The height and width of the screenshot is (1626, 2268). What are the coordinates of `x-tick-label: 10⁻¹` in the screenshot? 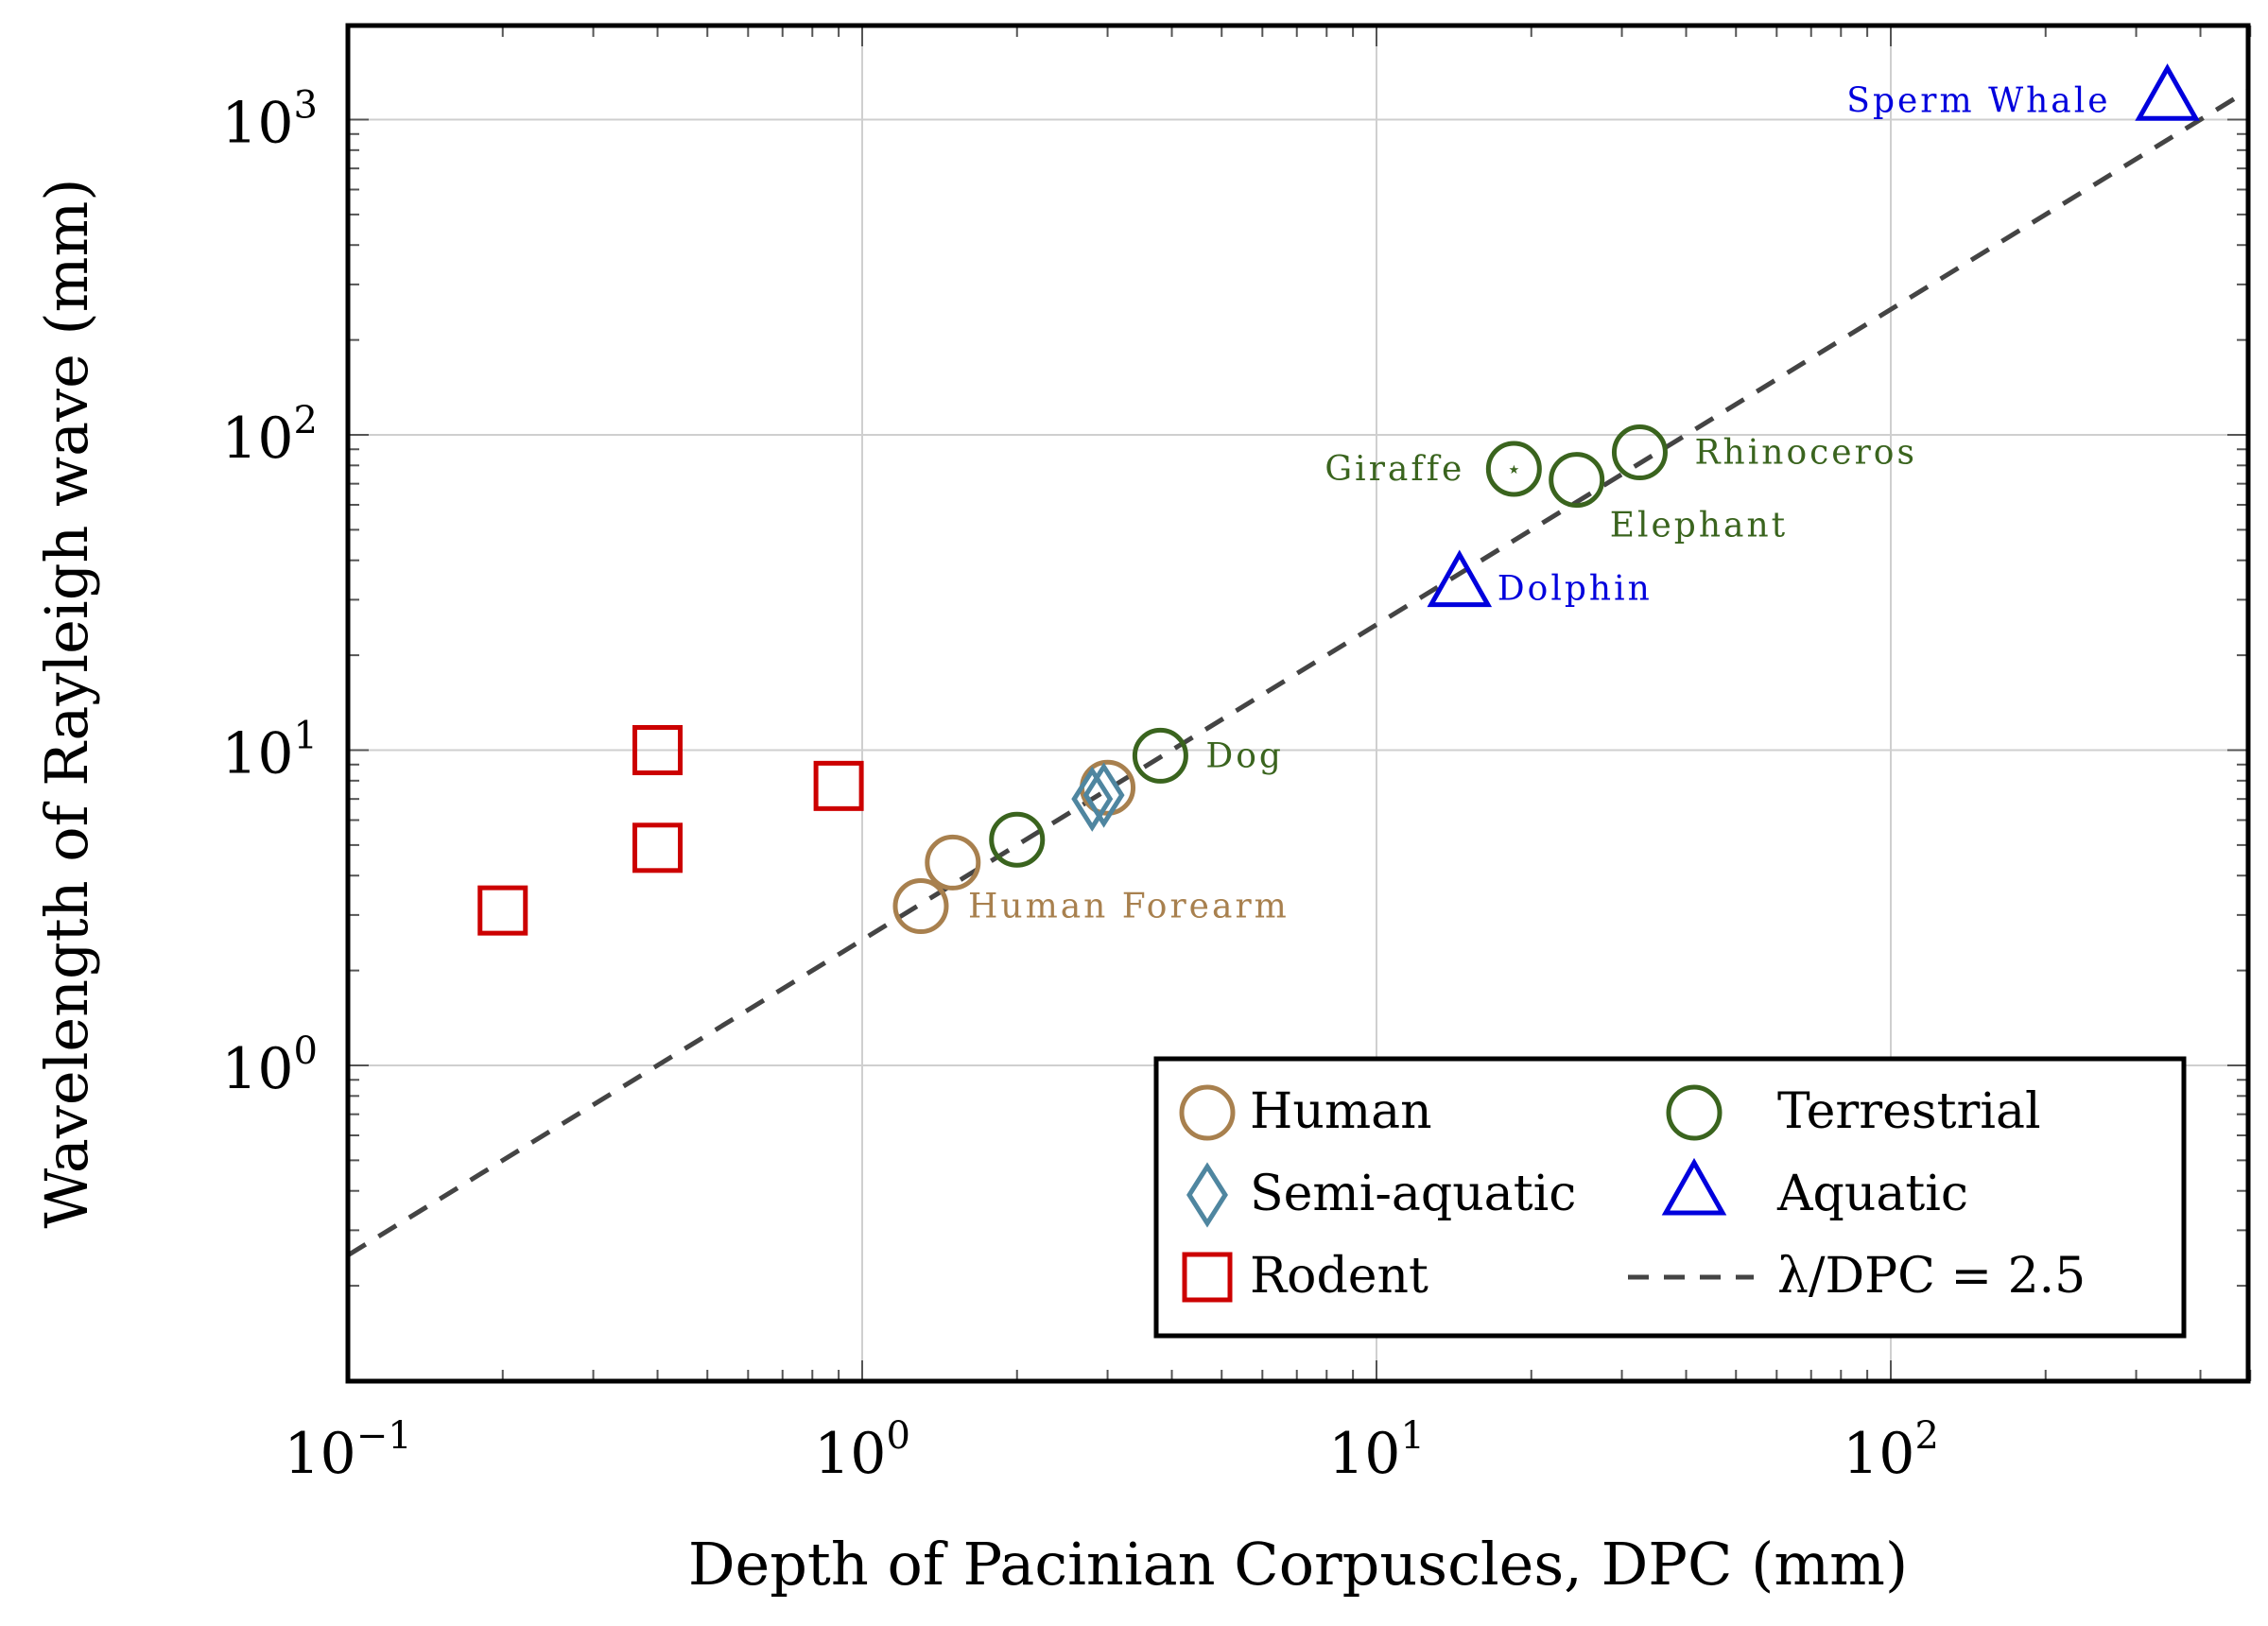 It's located at (348, 1451).